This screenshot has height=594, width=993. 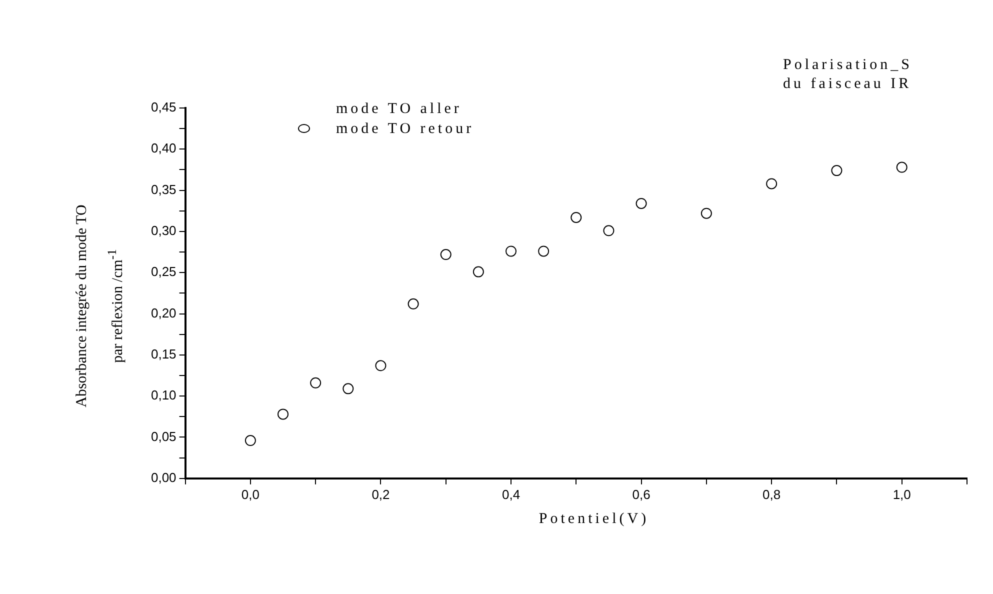 I want to click on y-tick-label: 0,45, so click(x=163, y=107).